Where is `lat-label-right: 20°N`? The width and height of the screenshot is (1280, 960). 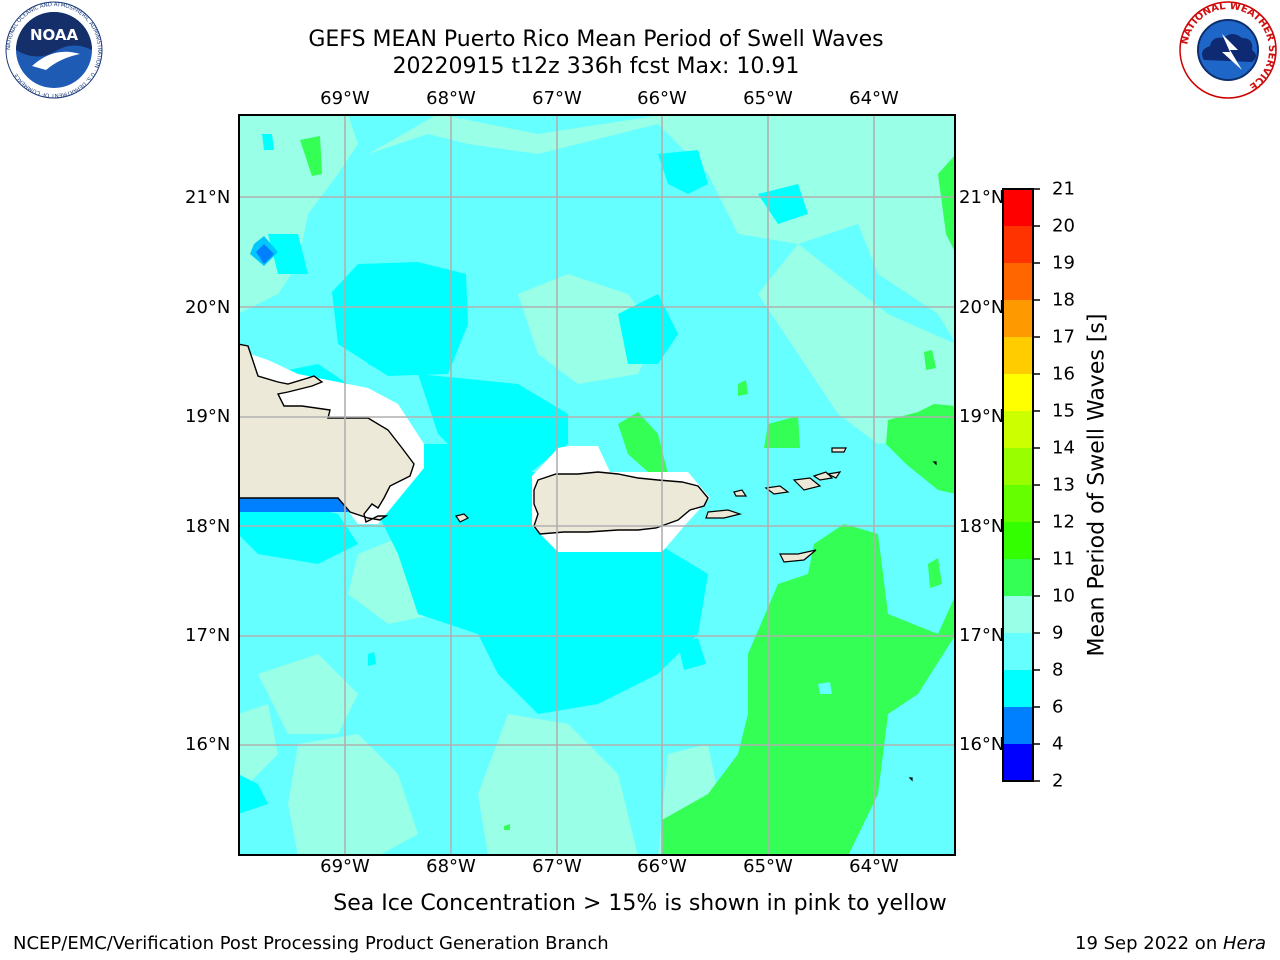 lat-label-right: 20°N is located at coordinates (982, 307).